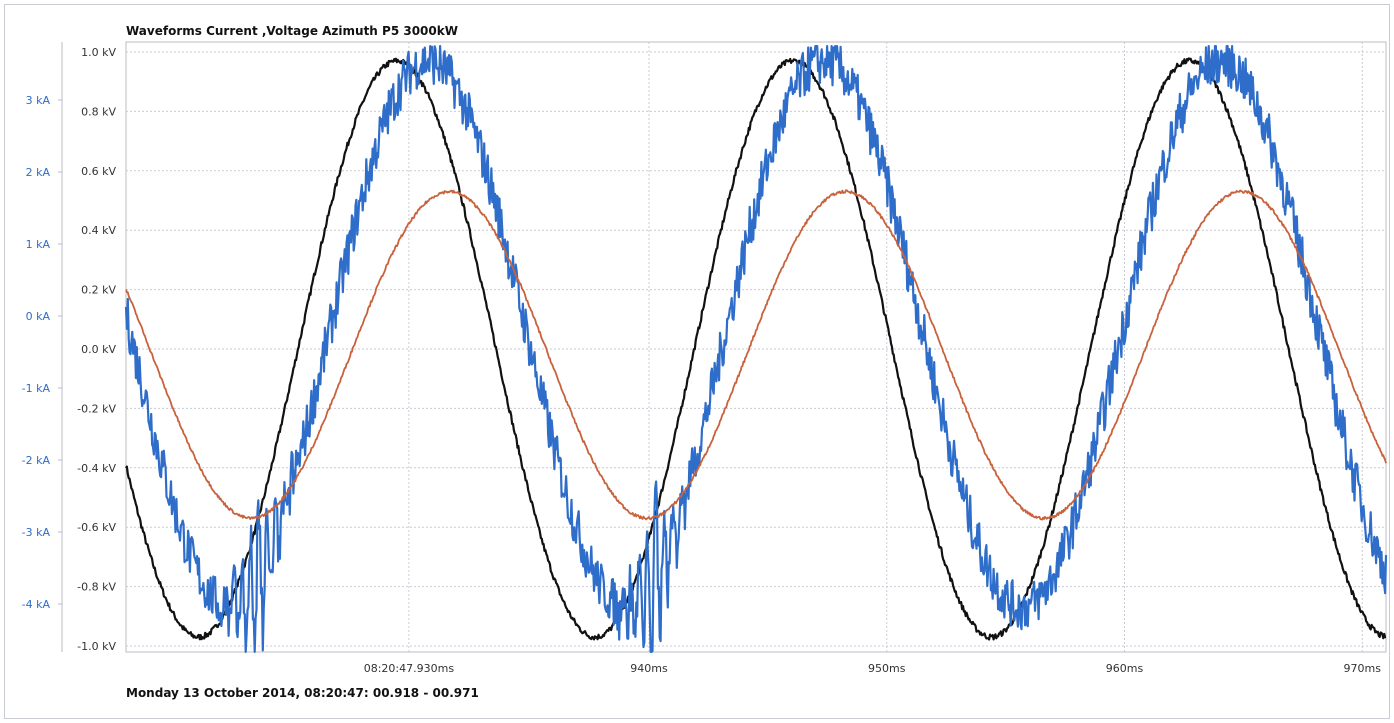 This screenshot has height=723, width=1394. What do you see at coordinates (96, 527) in the screenshot?
I see `voltage-tick-label: -0.6 kV` at bounding box center [96, 527].